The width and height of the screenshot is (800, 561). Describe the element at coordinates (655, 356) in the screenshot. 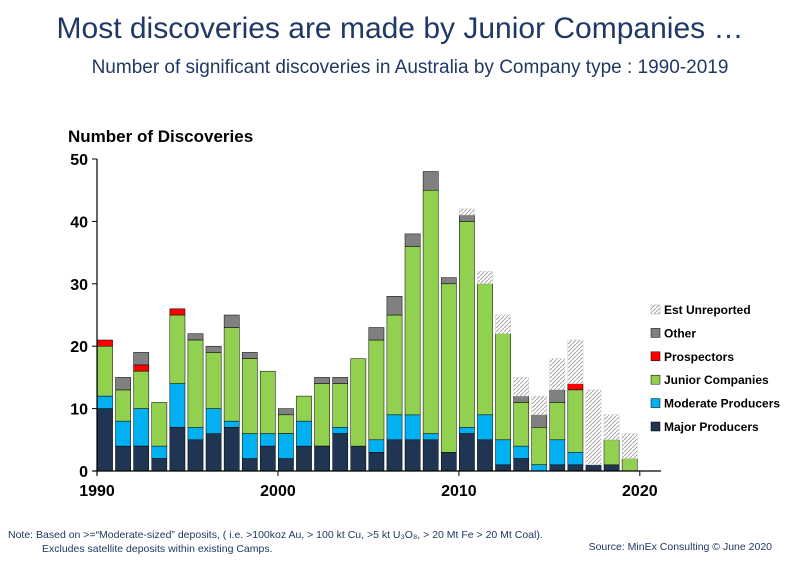

I see `legend-swatch-prospectors` at that location.